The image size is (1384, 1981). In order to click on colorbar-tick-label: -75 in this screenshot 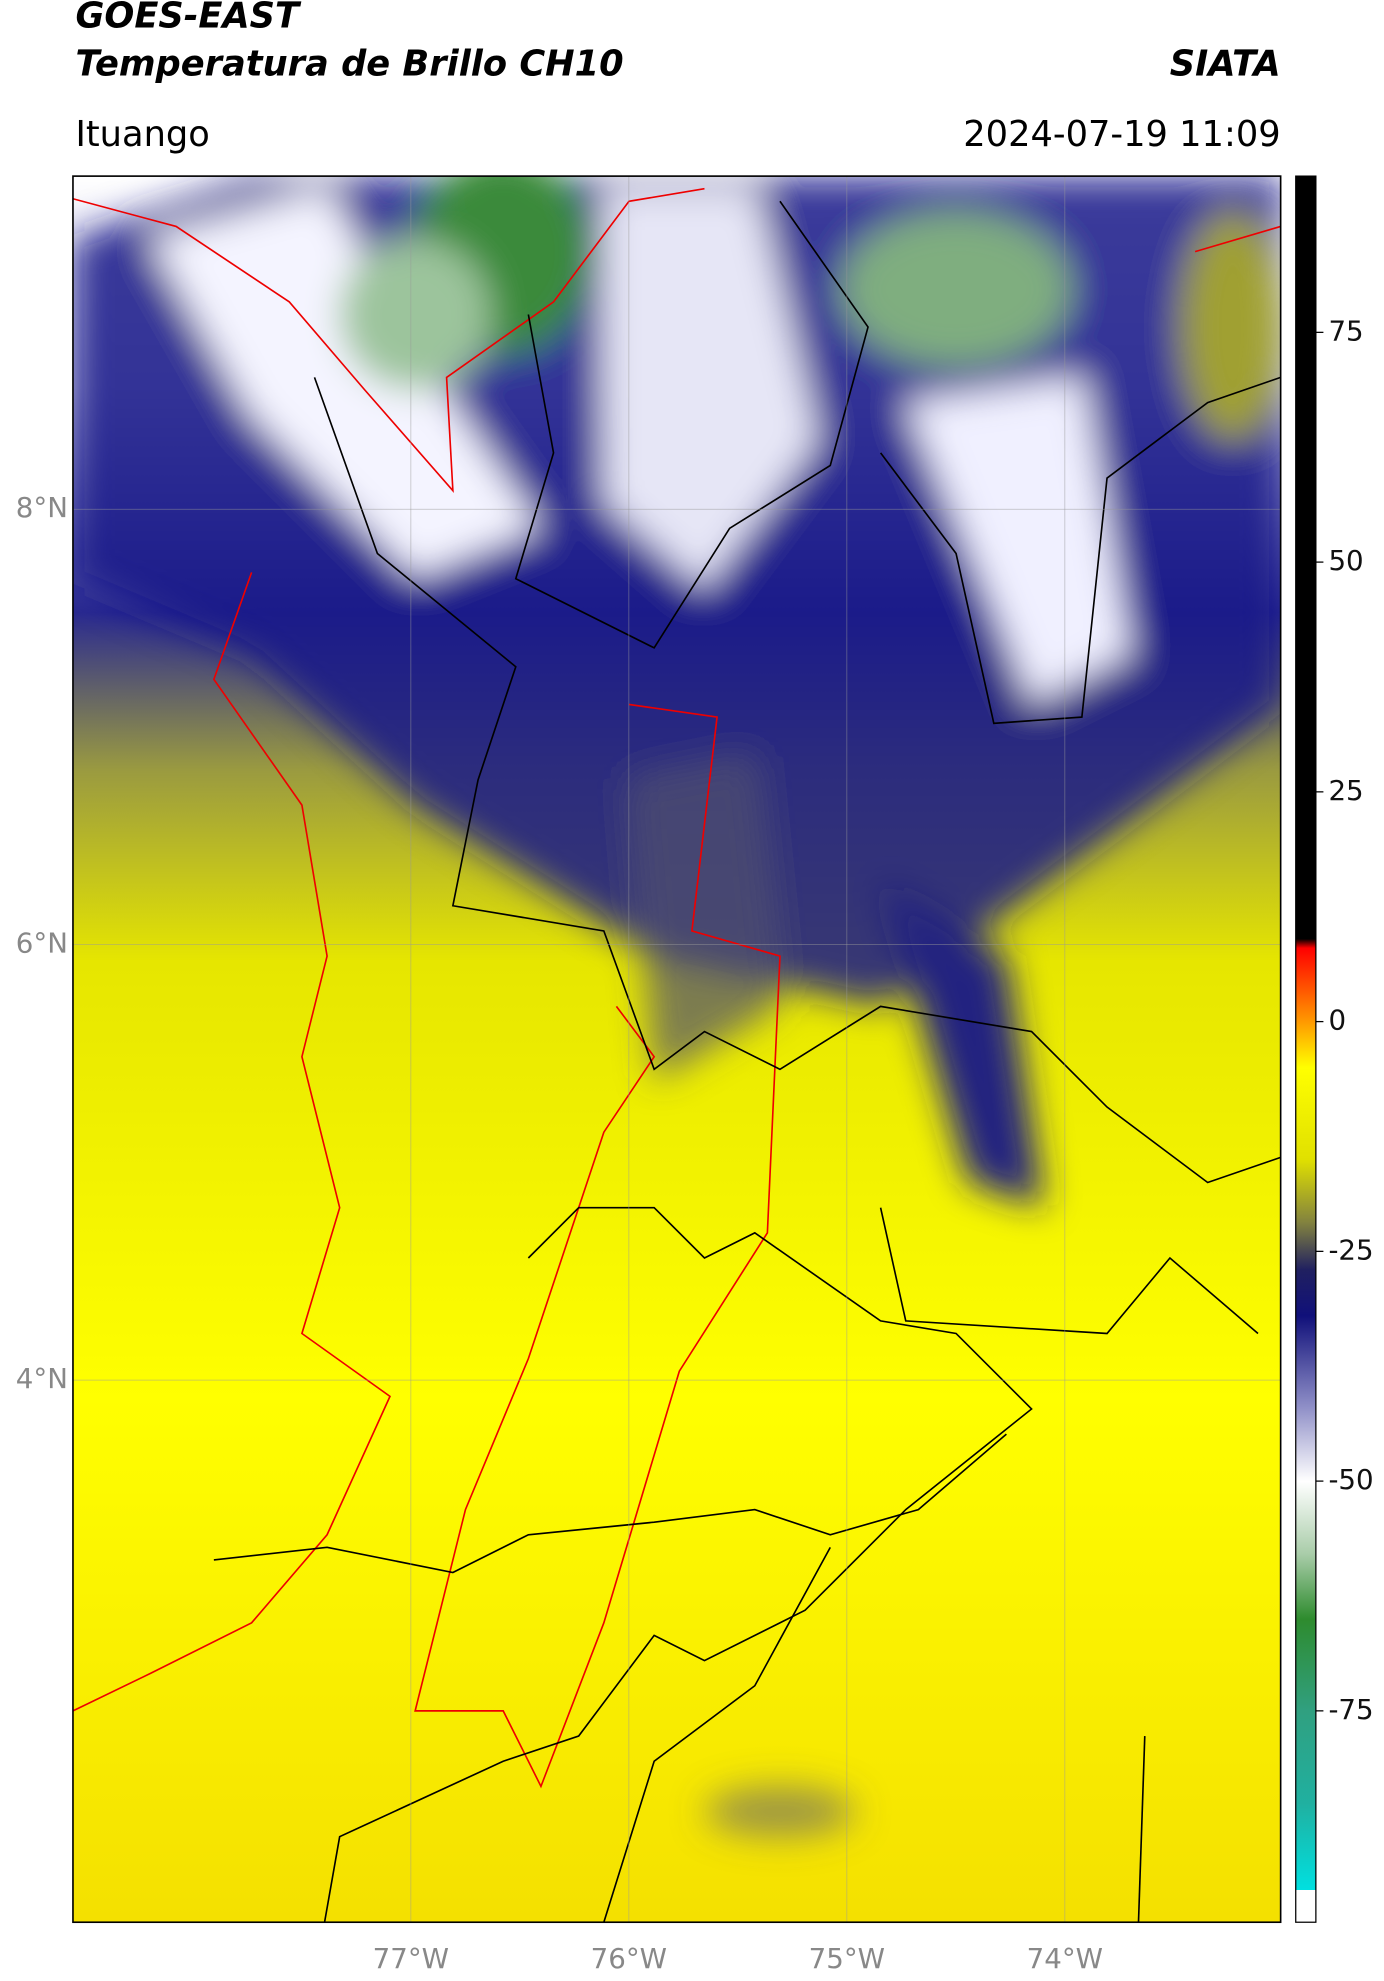, I will do `click(1350, 1709)`.